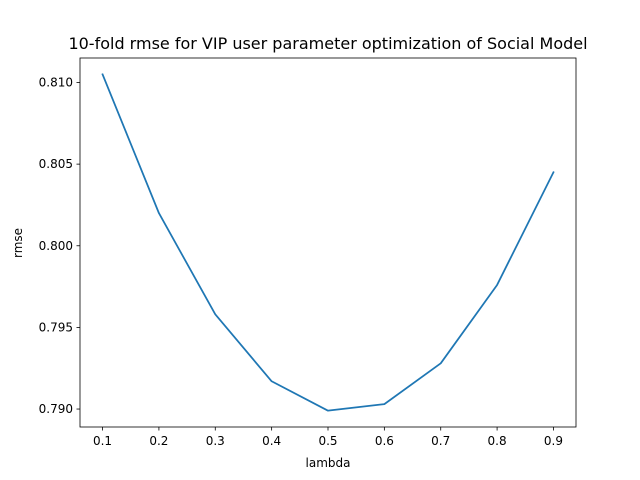  What do you see at coordinates (56, 82) in the screenshot?
I see `y-tick-label: 0.810` at bounding box center [56, 82].